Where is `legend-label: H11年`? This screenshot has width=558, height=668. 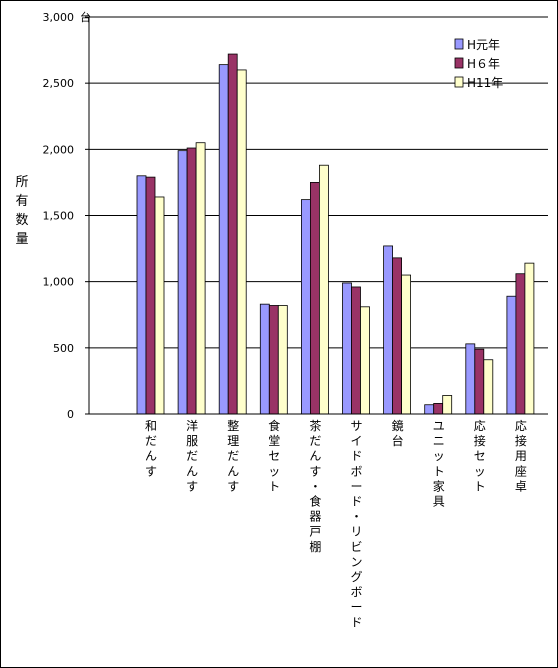 legend-label: H11年 is located at coordinates (485, 83).